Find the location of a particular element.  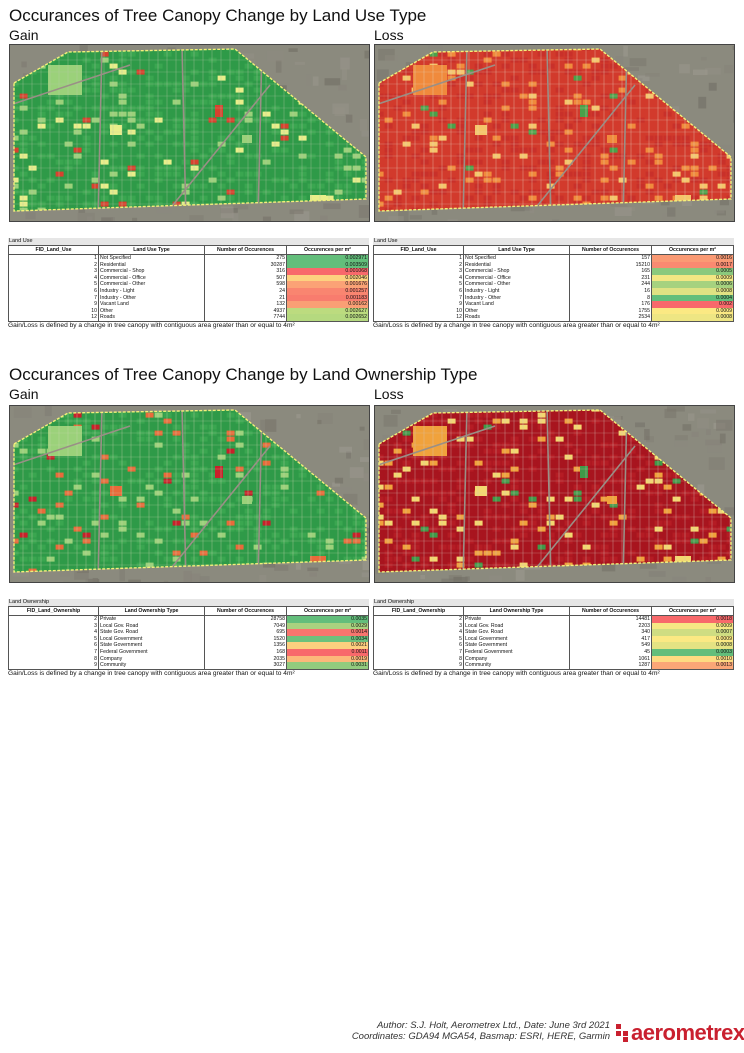

cell-type: Commercial - Office is located at coordinates (123, 277).